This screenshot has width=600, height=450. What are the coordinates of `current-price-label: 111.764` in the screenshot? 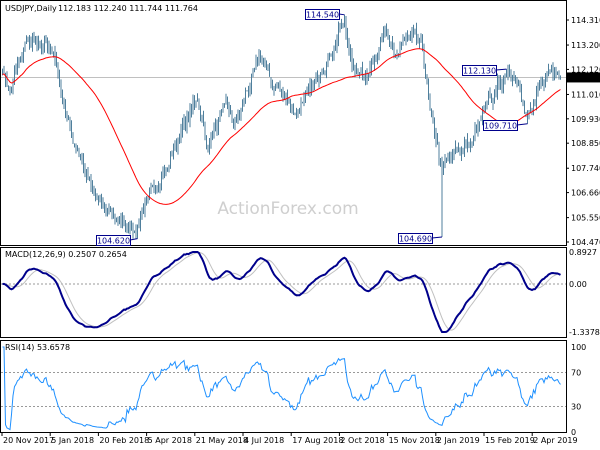 It's located at (584, 77).